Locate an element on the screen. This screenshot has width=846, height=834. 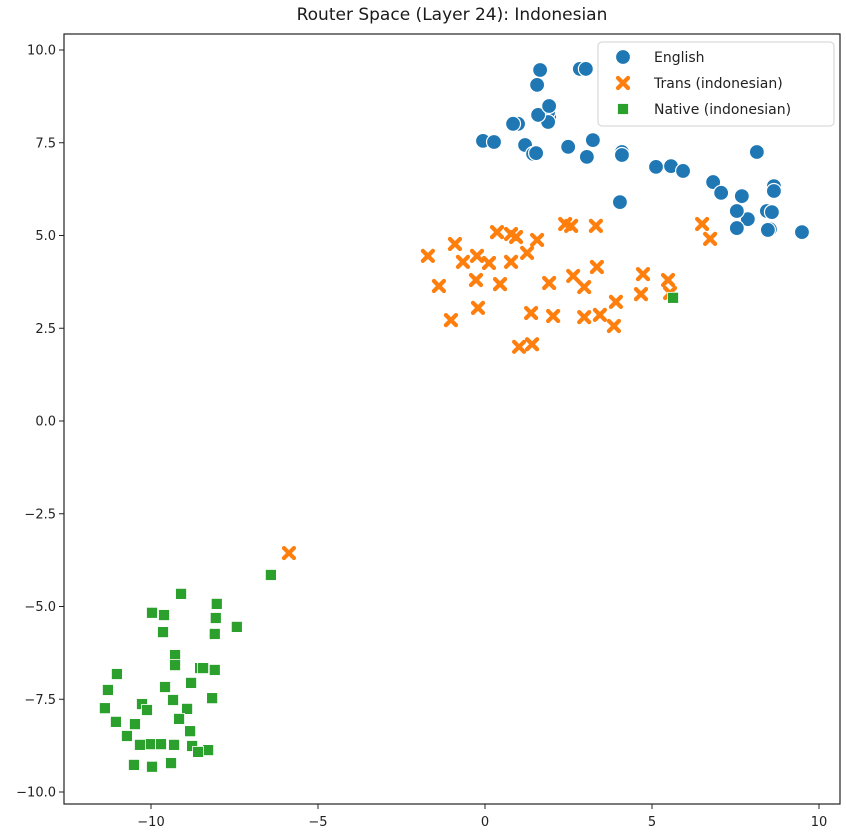
legend-item: Native (indonesian) is located at coordinates (704, 110).